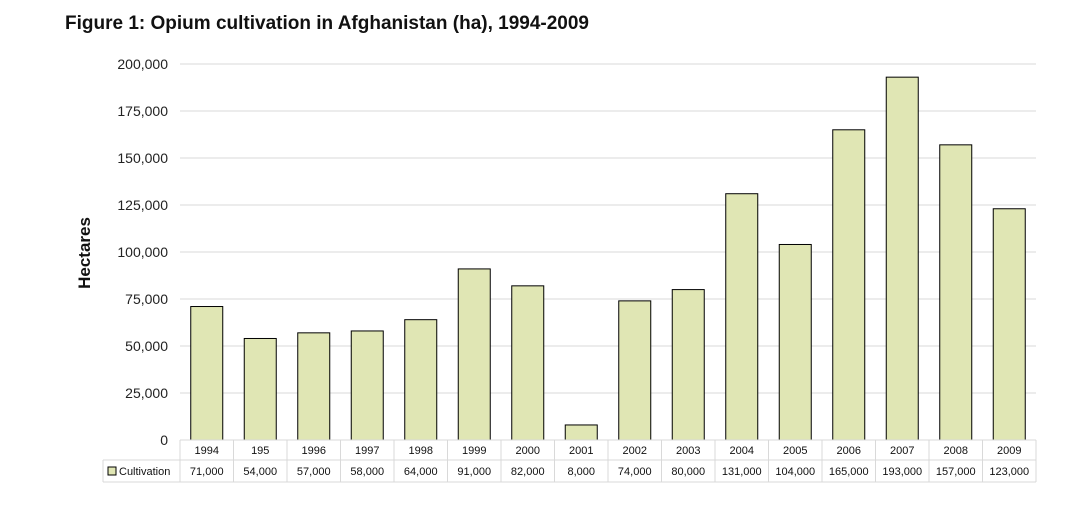 The width and height of the screenshot is (1084, 525). What do you see at coordinates (142, 158) in the screenshot?
I see `y-tick-label: 150,000` at bounding box center [142, 158].